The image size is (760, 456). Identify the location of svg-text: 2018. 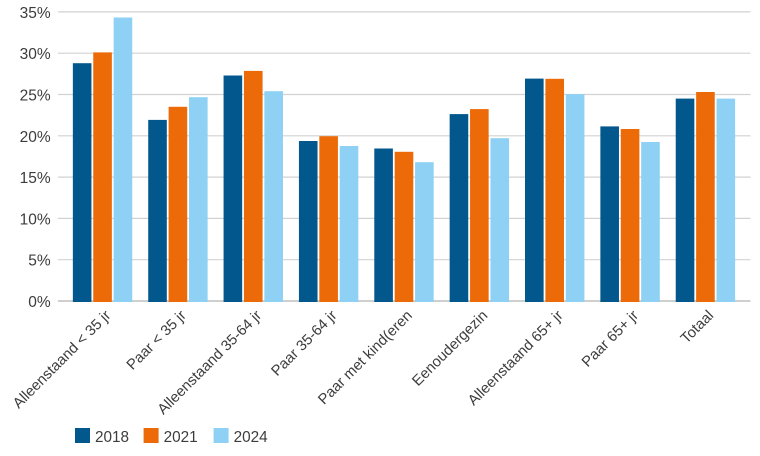
(112, 437).